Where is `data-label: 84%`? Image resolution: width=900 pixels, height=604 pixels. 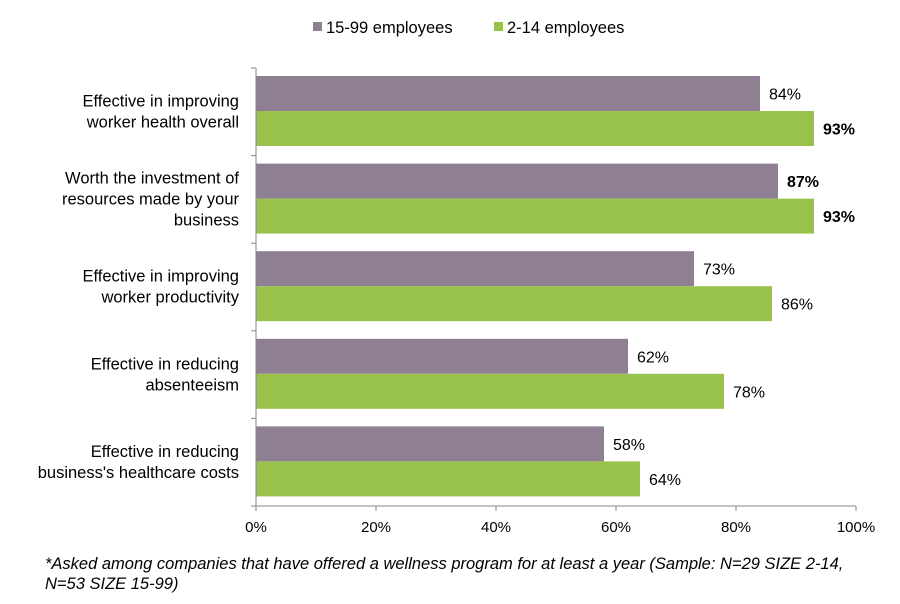
data-label: 84% is located at coordinates (785, 95).